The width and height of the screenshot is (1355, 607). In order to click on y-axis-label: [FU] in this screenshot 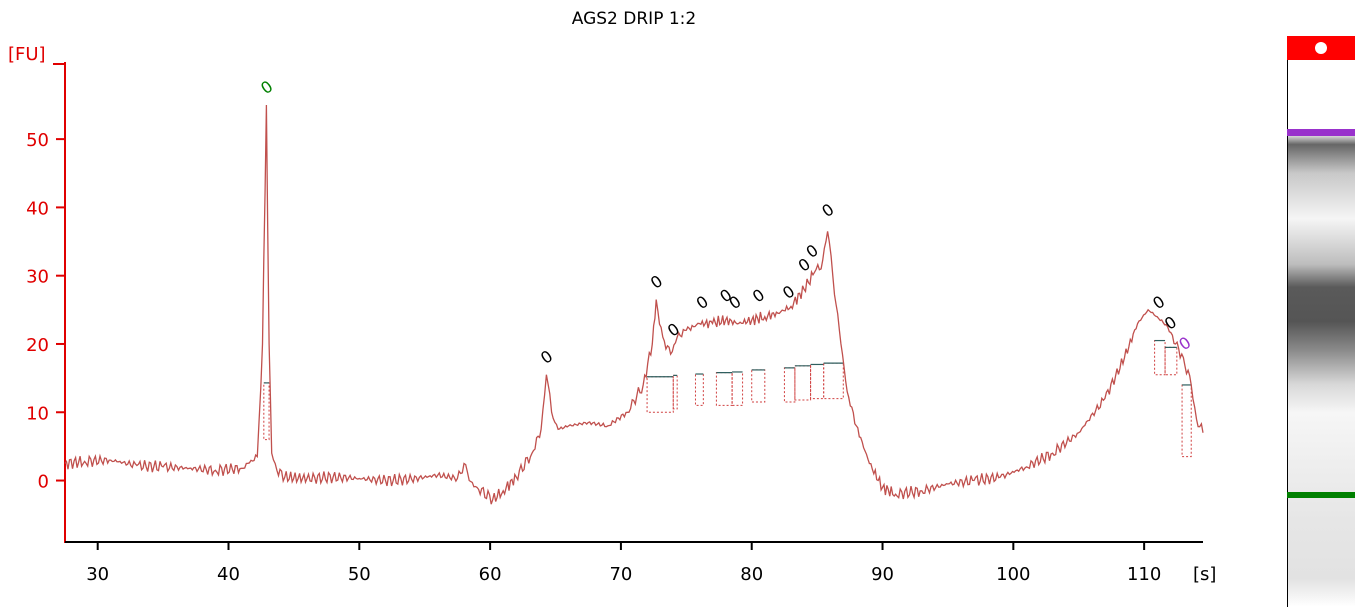, I will do `click(27, 54)`.